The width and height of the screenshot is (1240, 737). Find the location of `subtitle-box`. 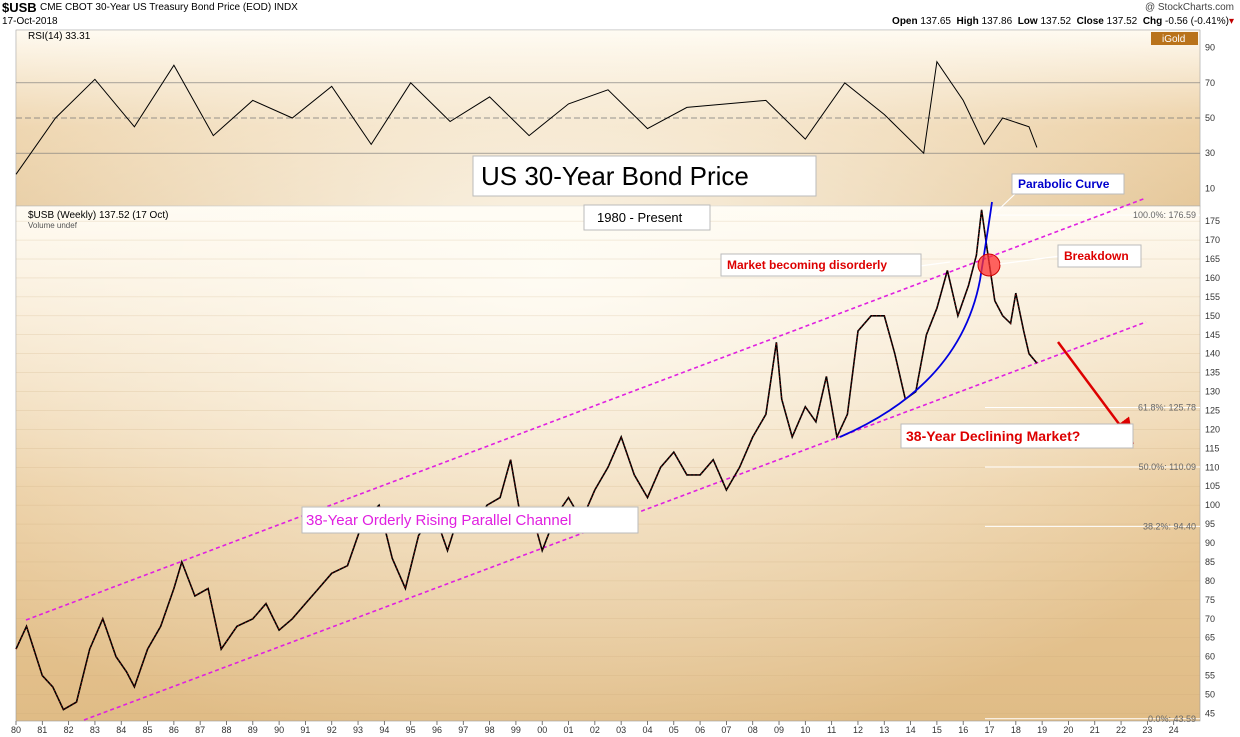

subtitle-box is located at coordinates (647, 217).